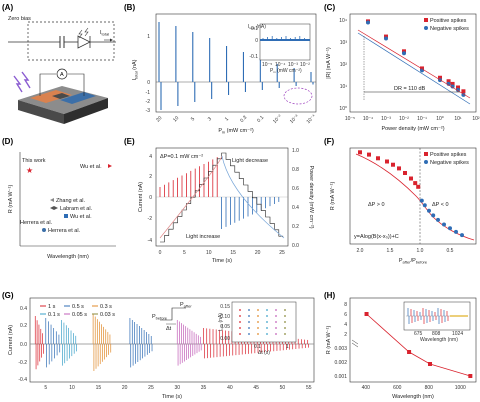 The image size is (480, 402). Describe the element at coordinates (340, 349) in the screenshot. I see `svg-text: 0.003` at that location.